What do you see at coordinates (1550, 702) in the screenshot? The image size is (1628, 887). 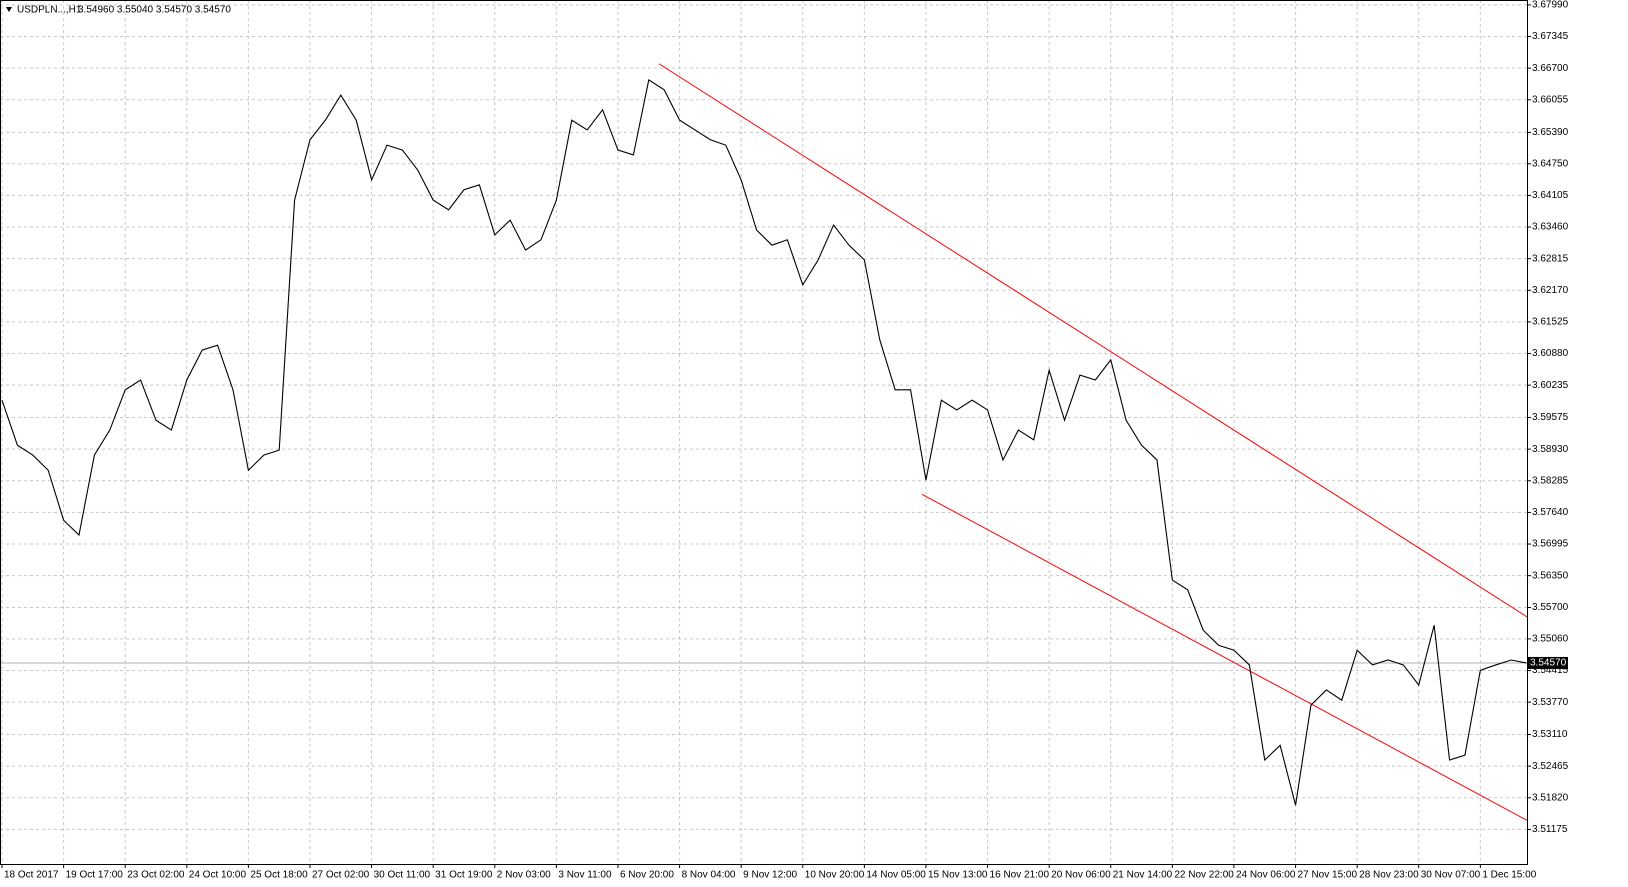 I see `y-tick-label: 3.53770` at bounding box center [1550, 702].